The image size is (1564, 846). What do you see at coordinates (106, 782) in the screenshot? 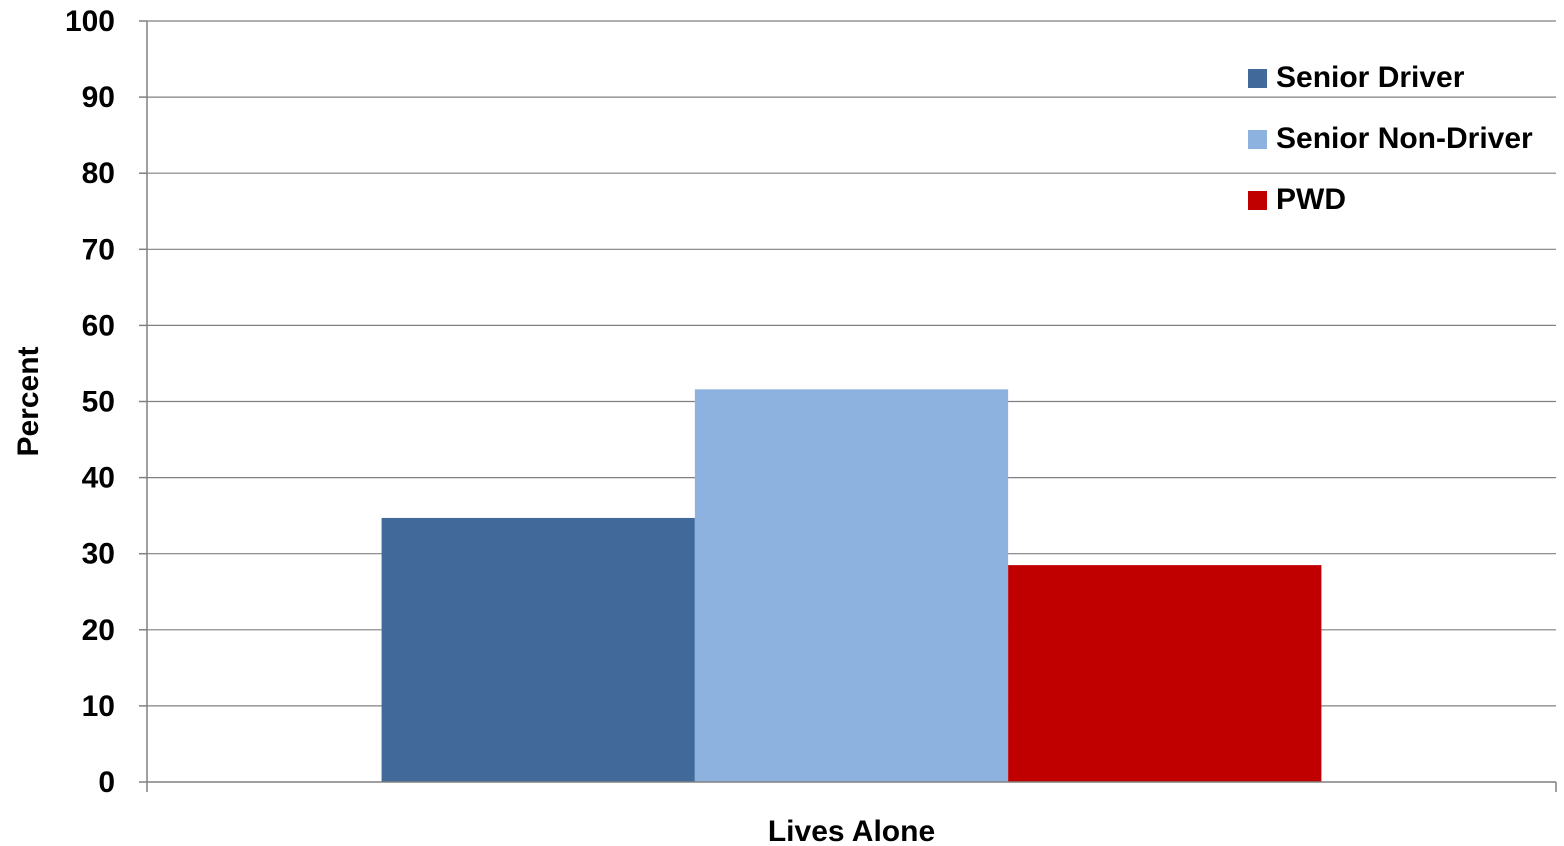
I see `y-tick-label: 0` at bounding box center [106, 782].